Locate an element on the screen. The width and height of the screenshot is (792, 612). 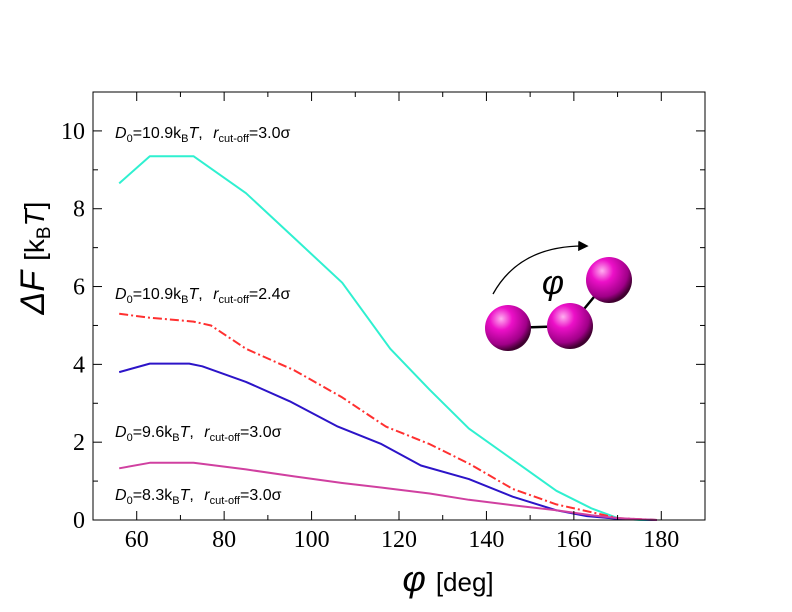
x-tick-label: 180 is located at coordinates (661, 540).